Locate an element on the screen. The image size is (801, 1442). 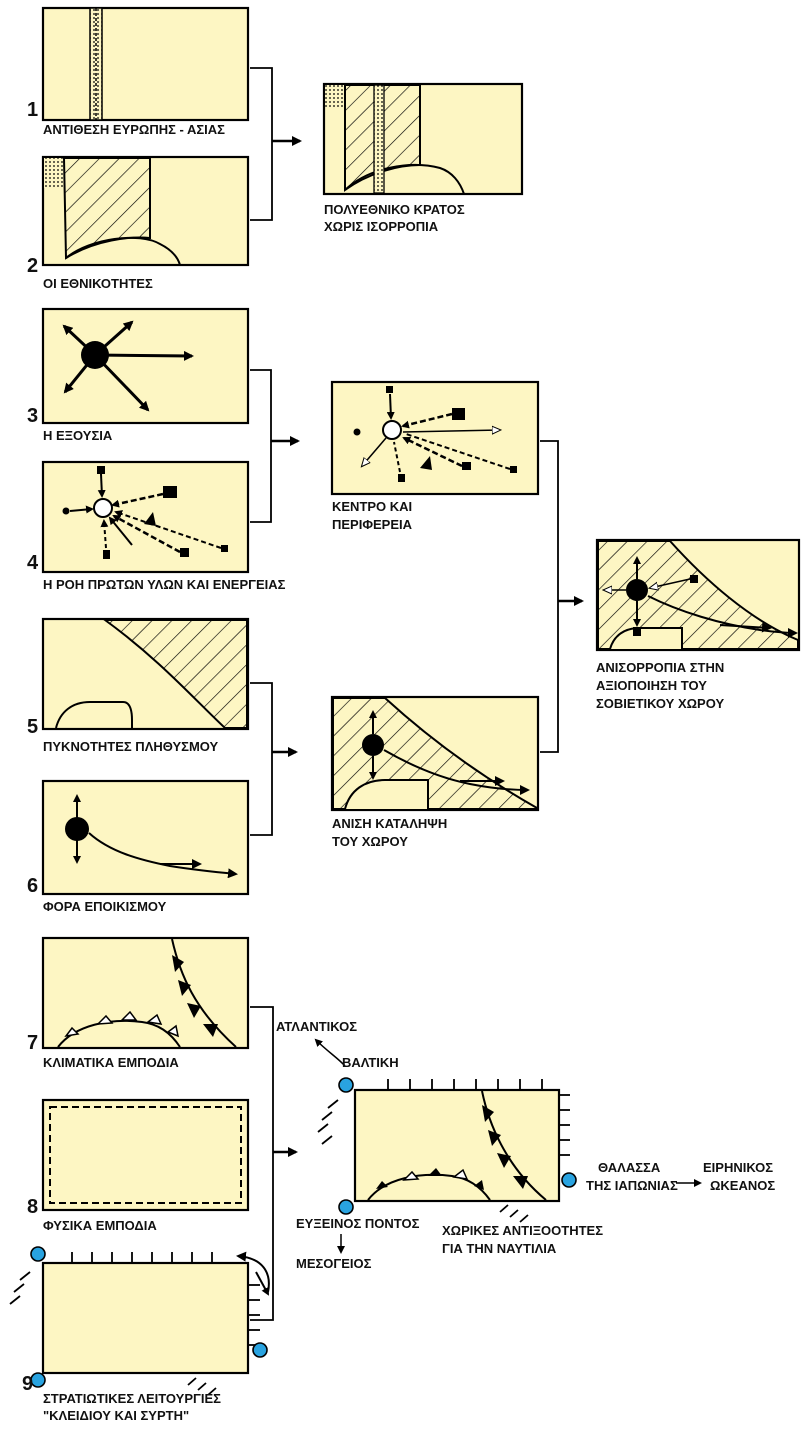
panel-number: 5 is located at coordinates (32, 727).